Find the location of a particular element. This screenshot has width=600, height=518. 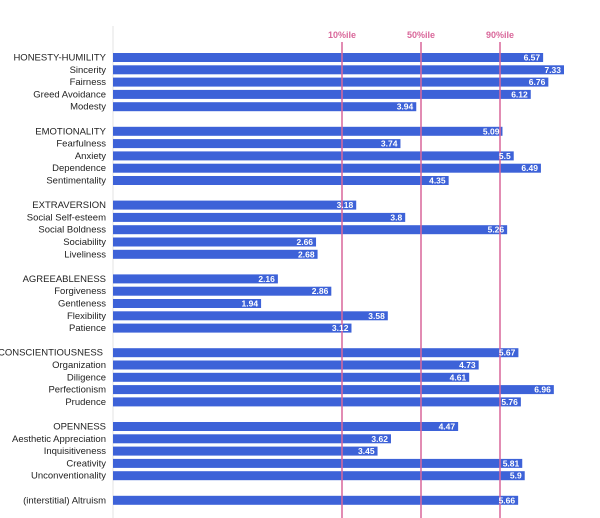

bar-value-label: 7.33 is located at coordinates (552, 70).